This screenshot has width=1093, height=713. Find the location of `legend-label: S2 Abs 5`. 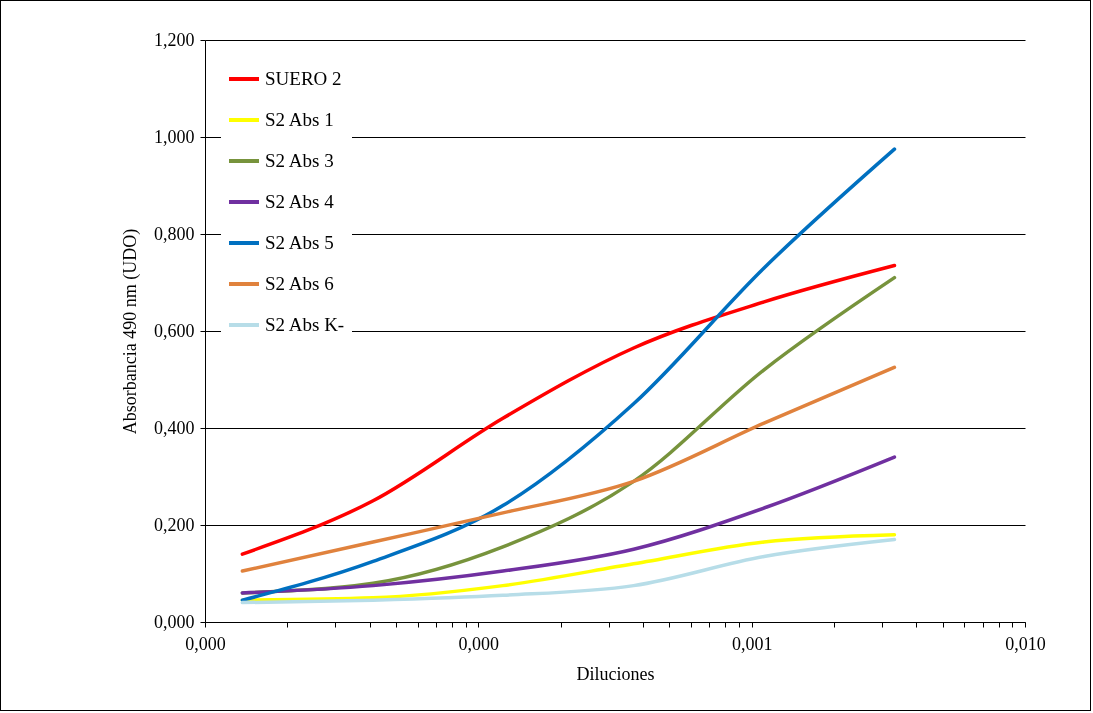

legend-label: S2 Abs 5 is located at coordinates (299, 242).